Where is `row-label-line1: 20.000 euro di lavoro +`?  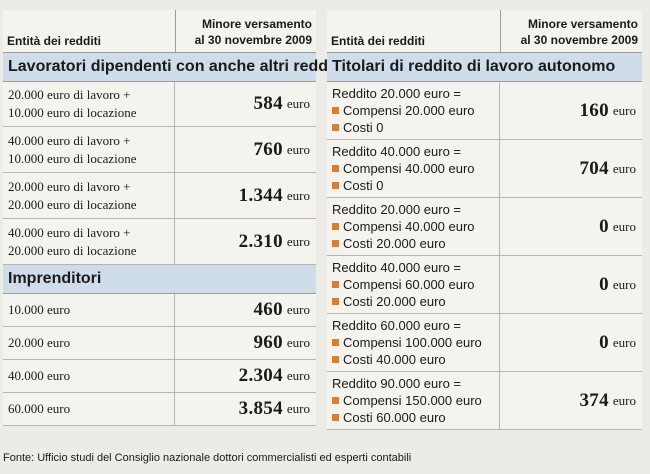 row-label-line1: 20.000 euro di lavoro + is located at coordinates (69, 94).